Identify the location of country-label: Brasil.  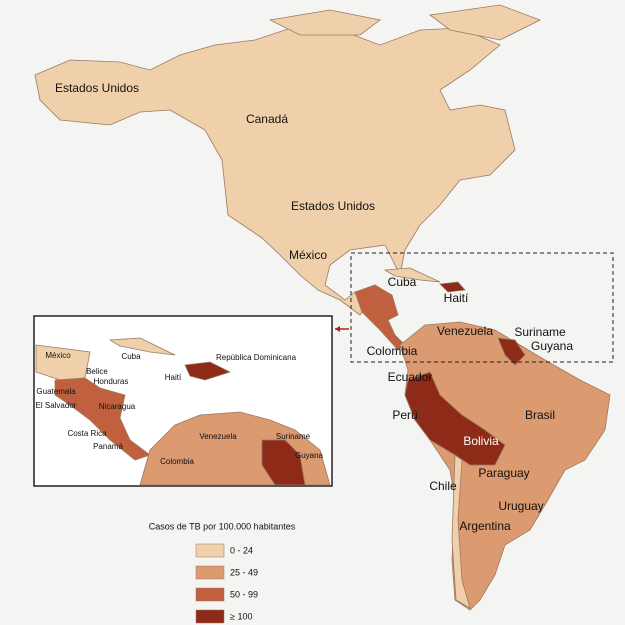
(540, 415).